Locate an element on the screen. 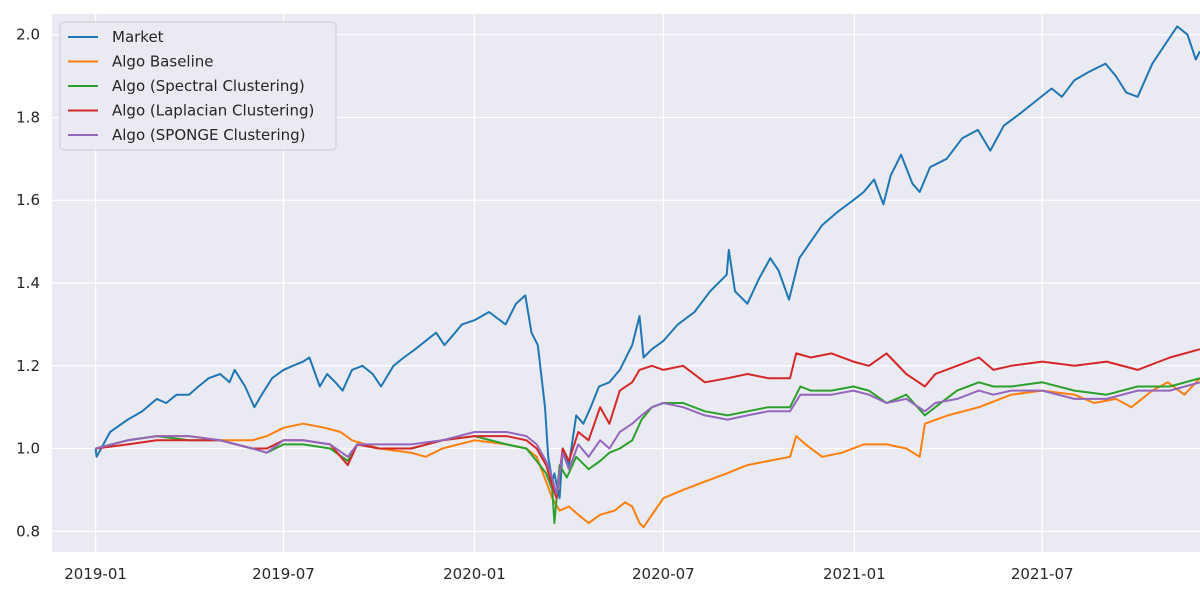 This screenshot has height=600, width=1200. y-tick-label: 1.4 is located at coordinates (28, 283).